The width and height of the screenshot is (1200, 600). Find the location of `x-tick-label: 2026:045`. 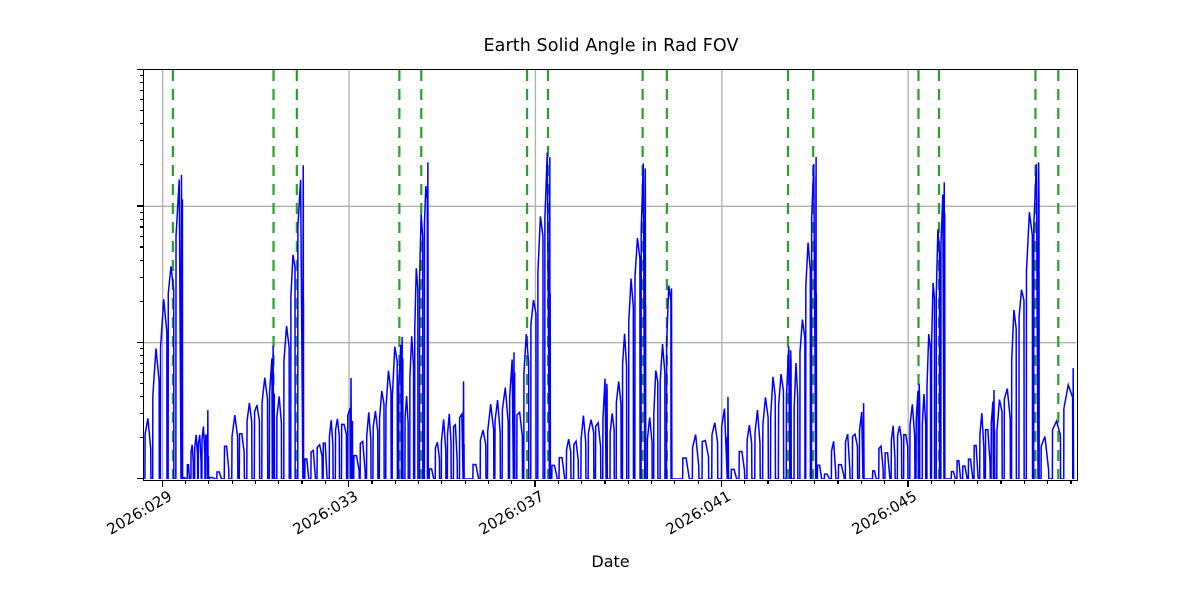

x-tick-label: 2026:045 is located at coordinates (885, 513).